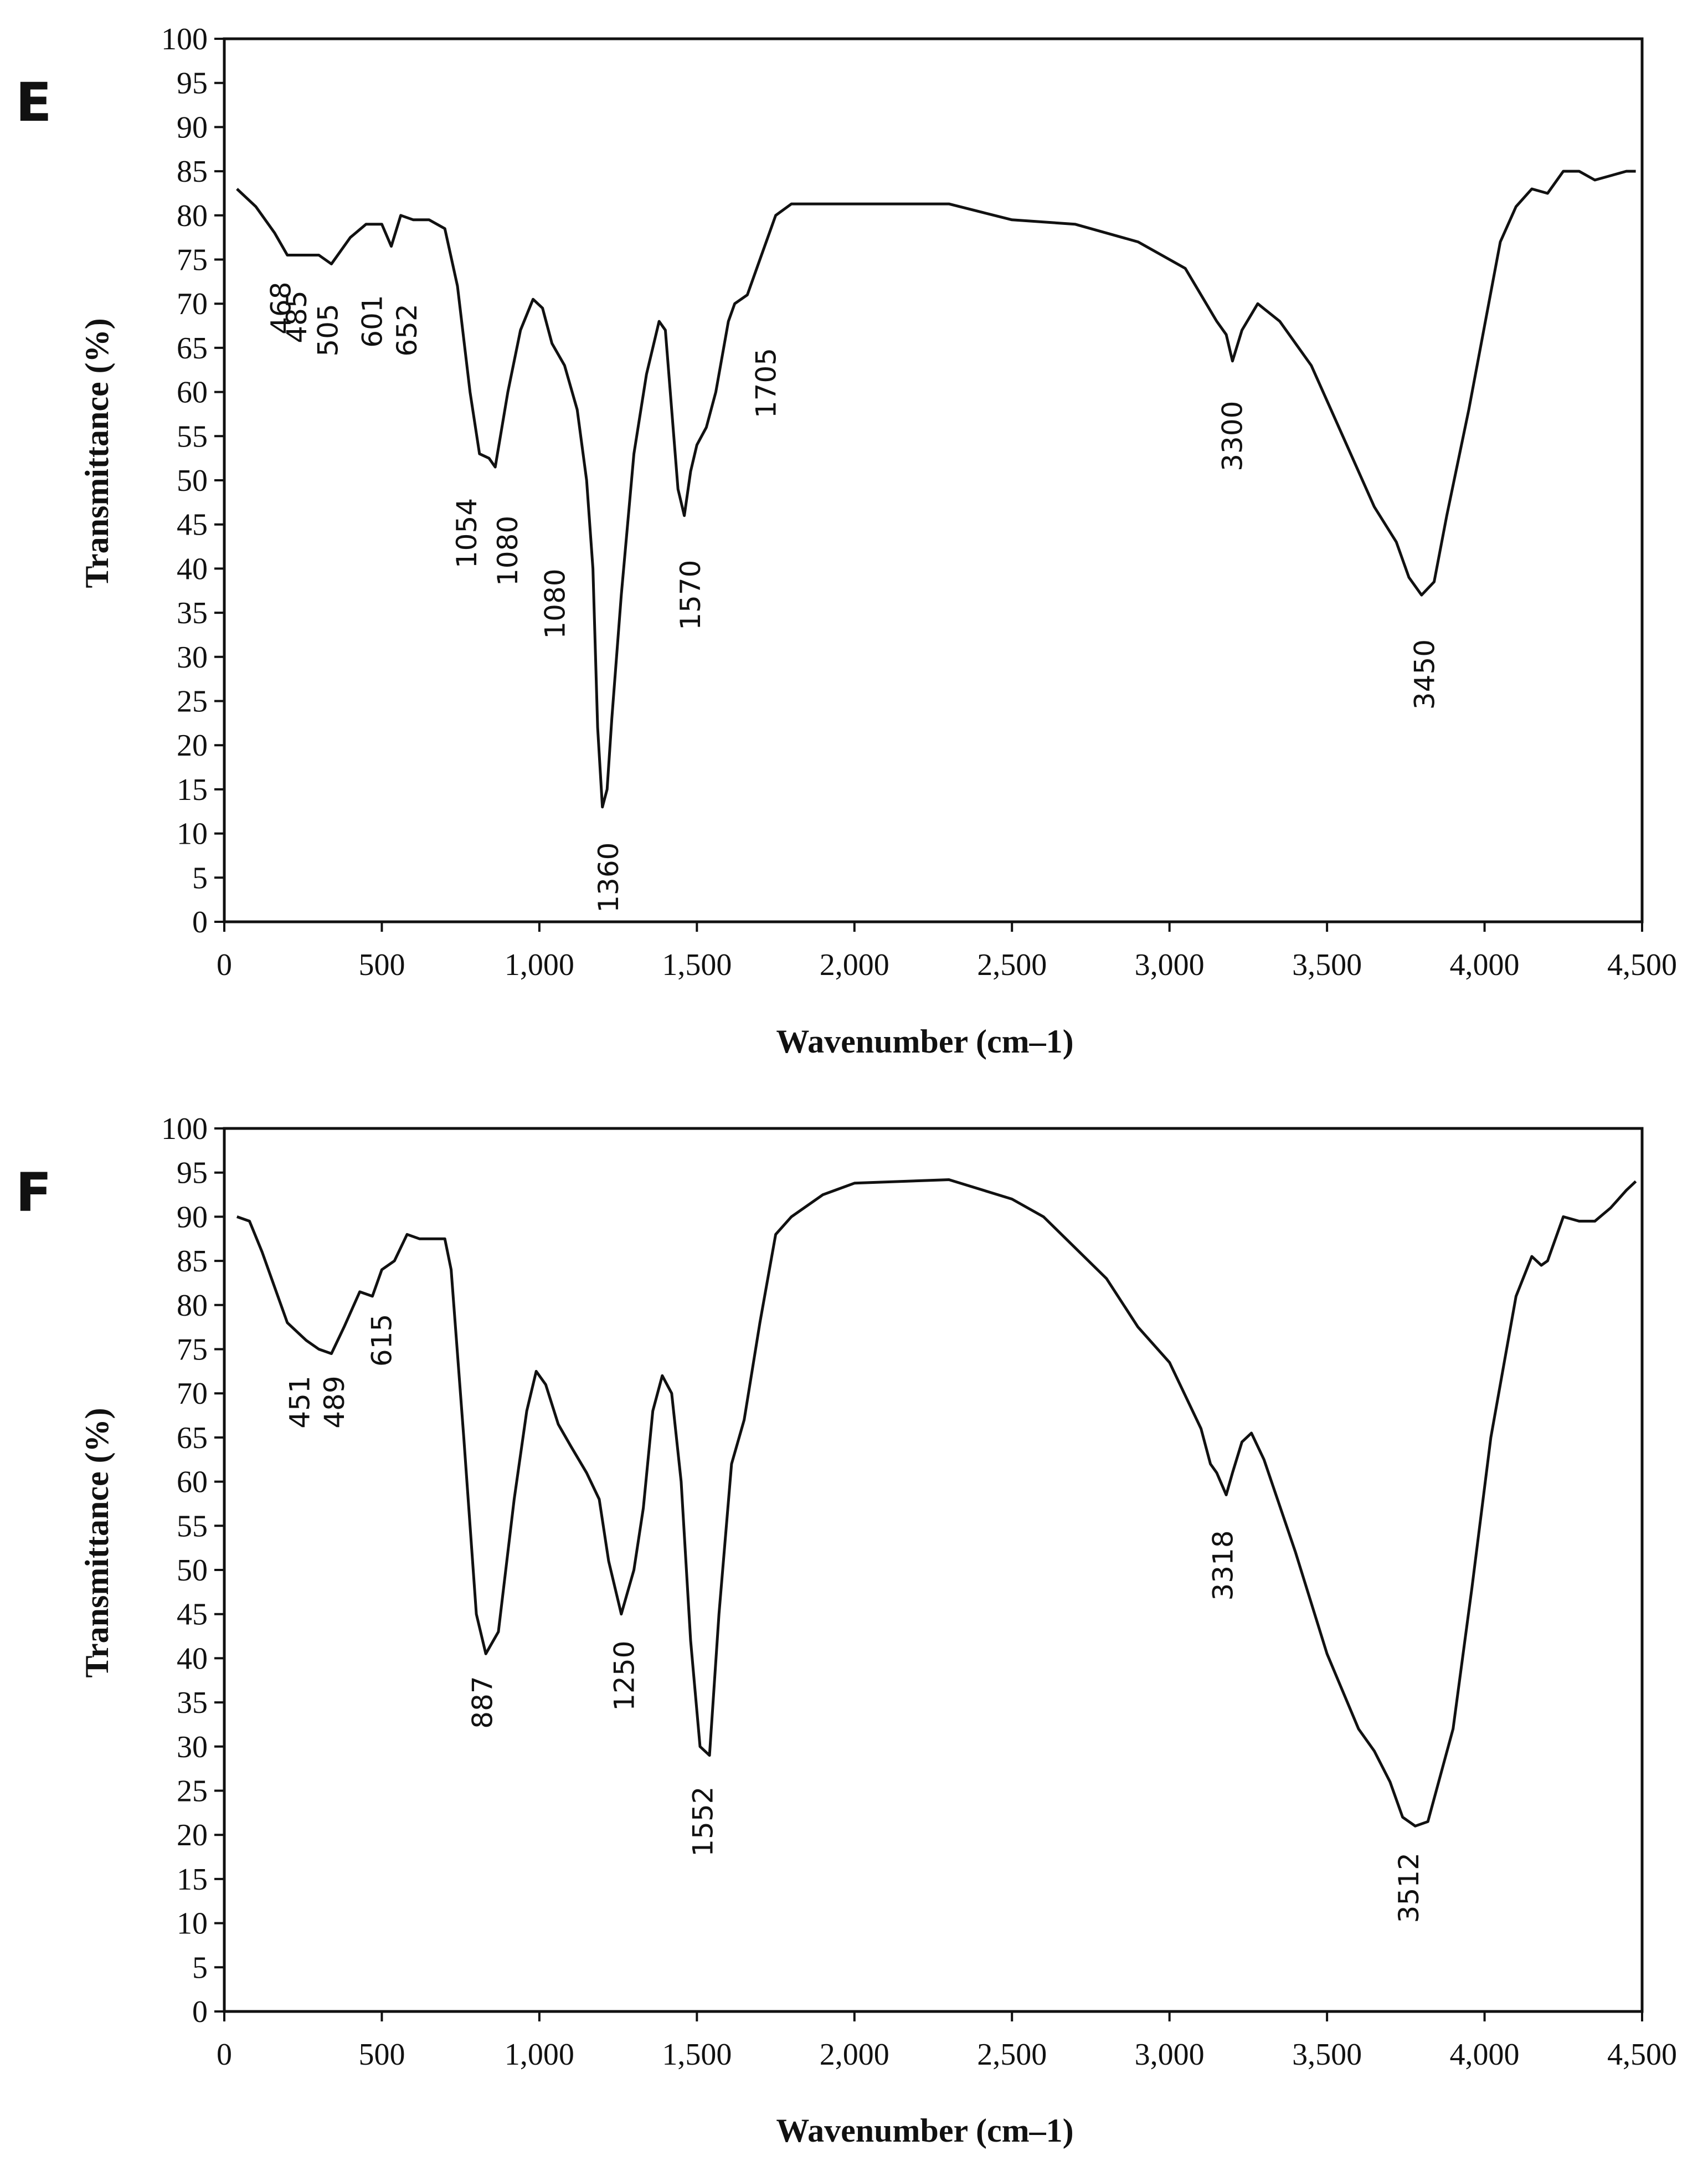 This screenshot has width=1708, height=2171. Describe the element at coordinates (281, 308) in the screenshot. I see `peak-label: 468` at that location.